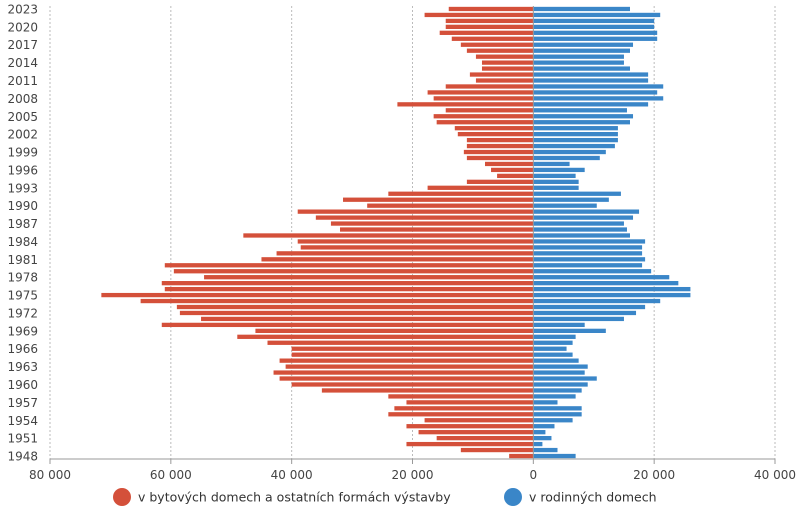  What do you see at coordinates (22, 206) in the screenshot?
I see `y-tick-label: 1990` at bounding box center [22, 206].